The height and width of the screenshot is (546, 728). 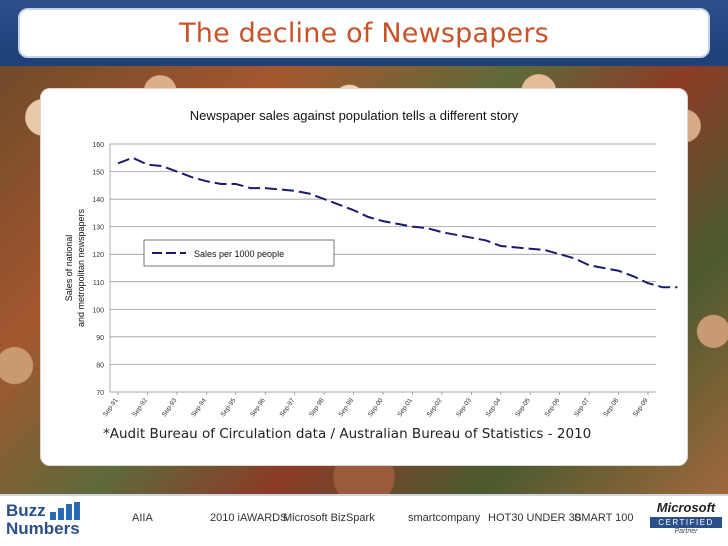 I want to click on y-tick-labels: 70 80 90 100 110 120 130 140 150 160, so click(x=98, y=269).